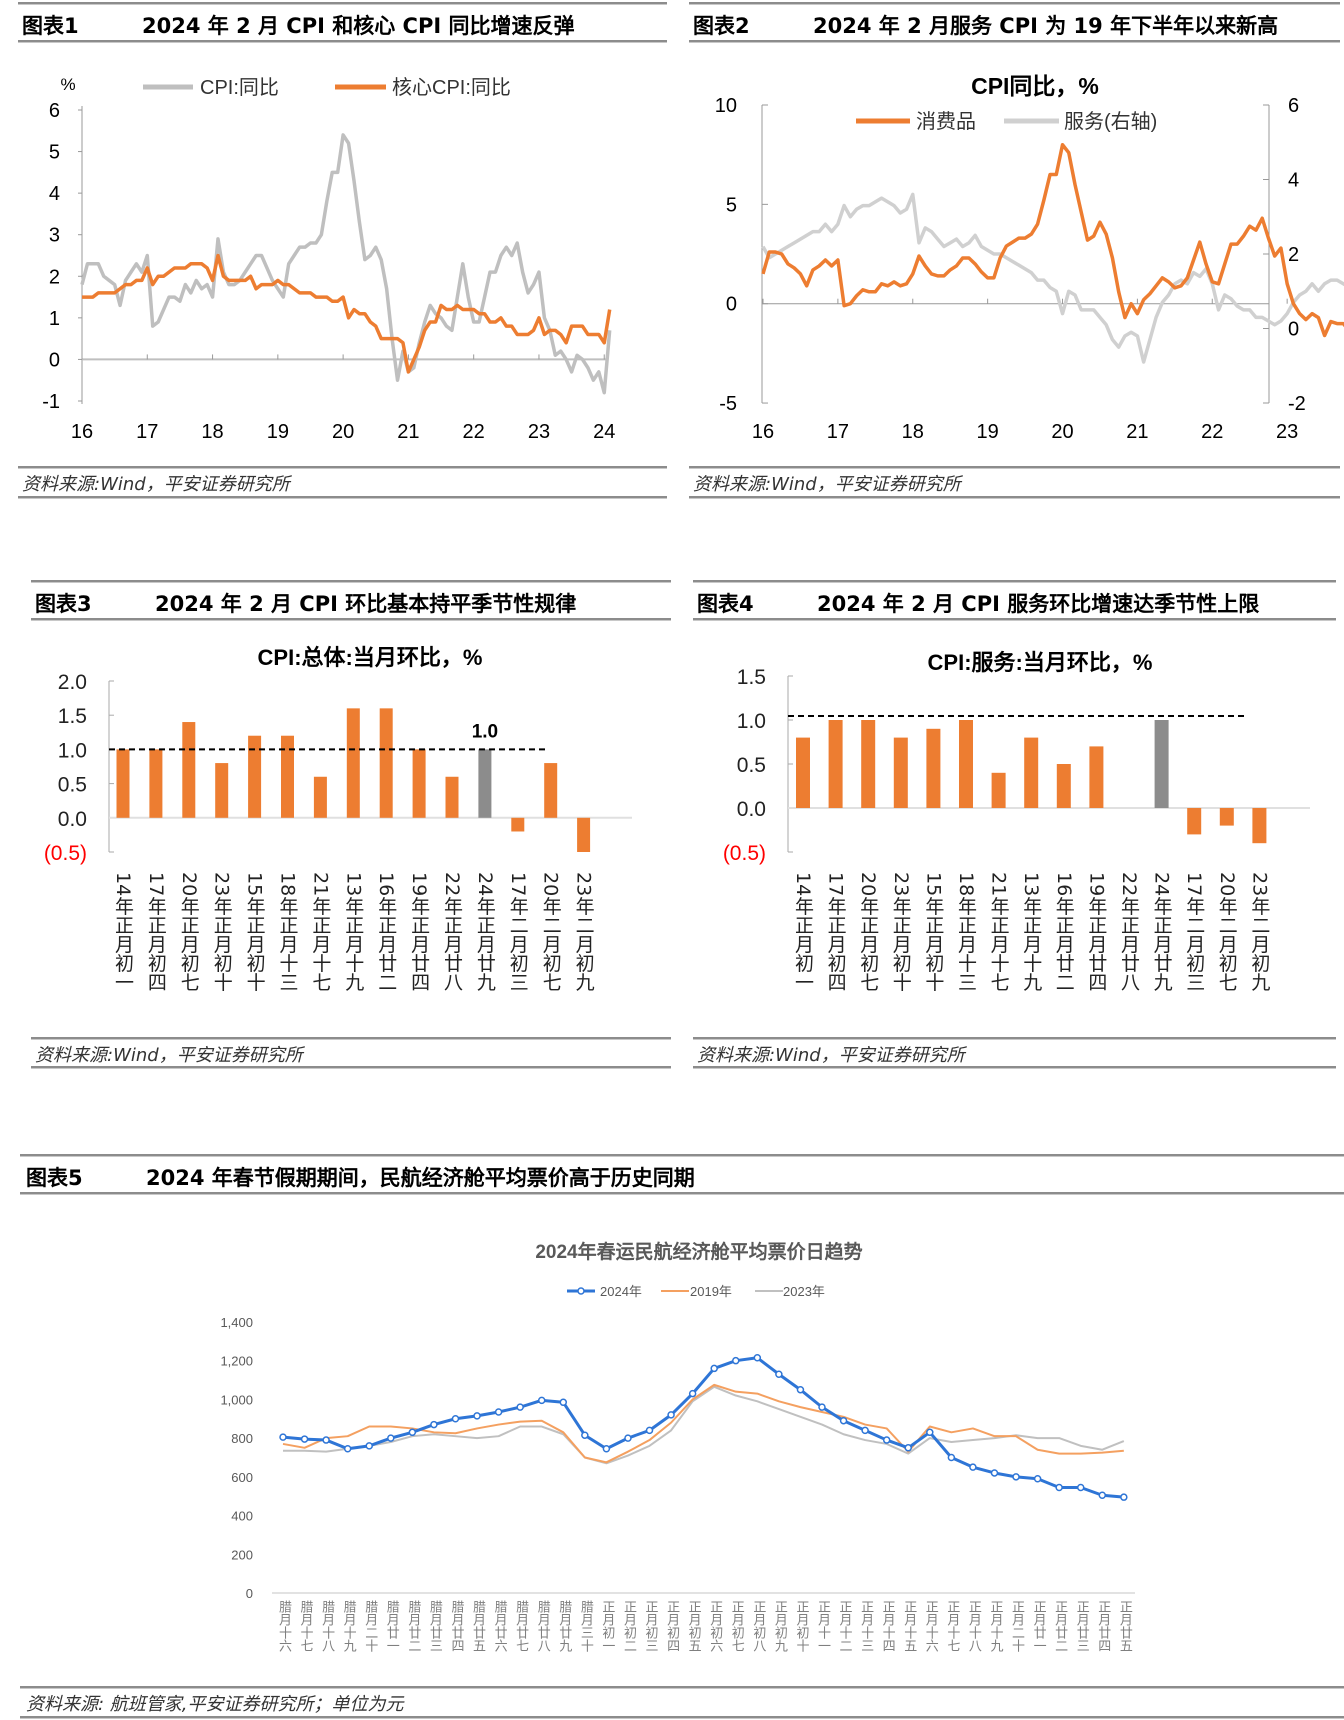 The image size is (1344, 1720). I want to click on source-note: 资料来源:Wind，平安证券研究所, so click(827, 484).